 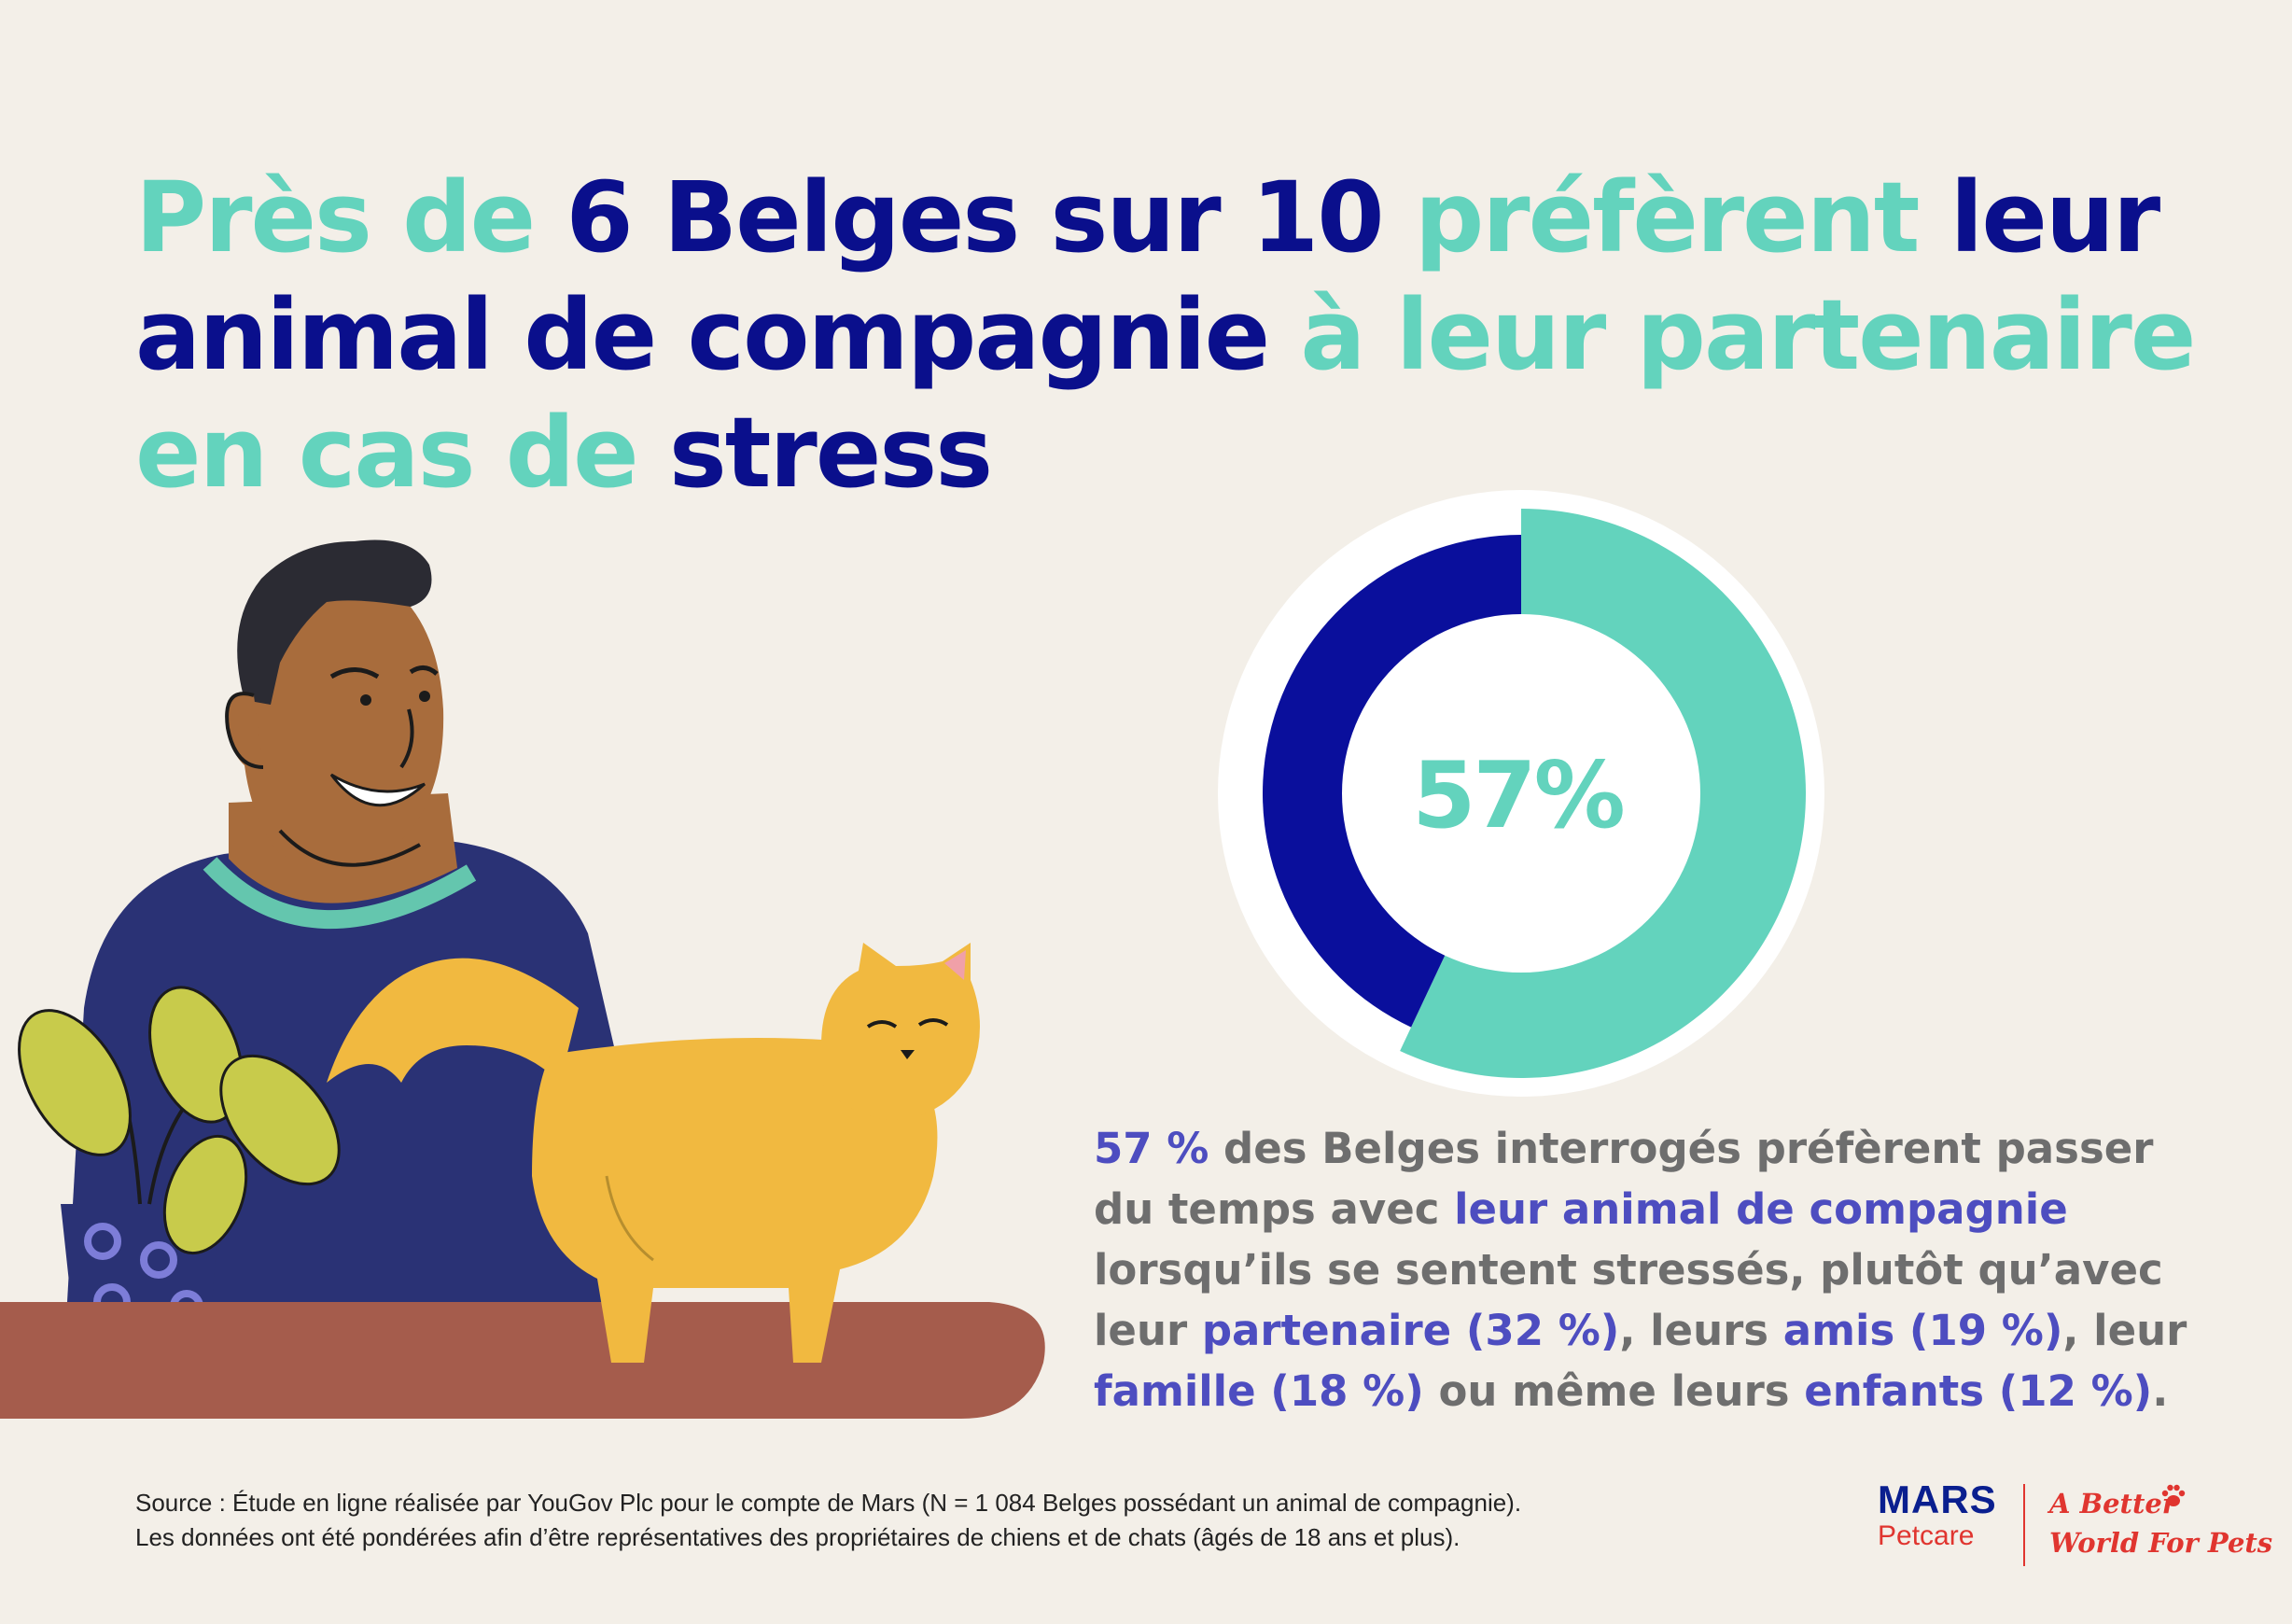 I want to click on text-segment: à leur partenaire, so click(x=1748, y=335).